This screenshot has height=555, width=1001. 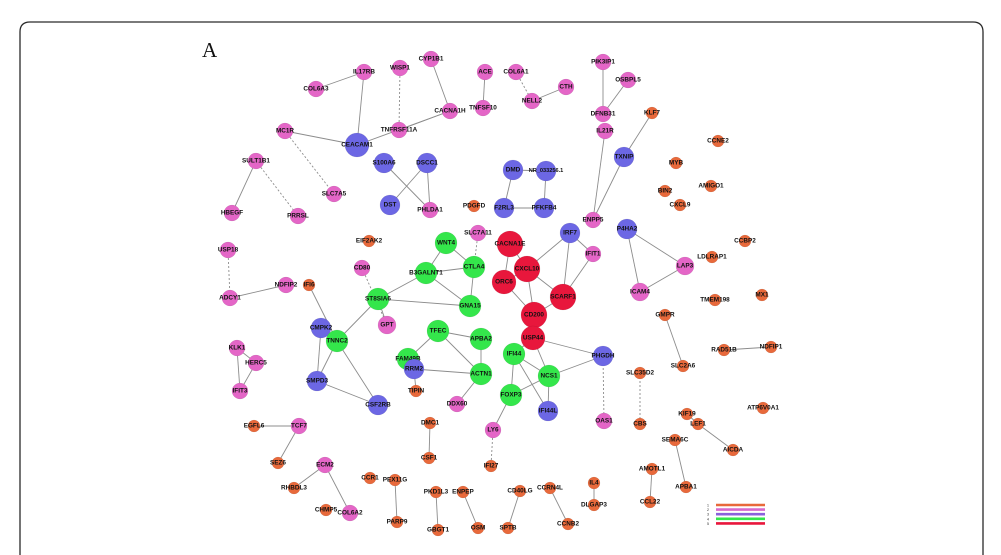 What do you see at coordinates (463, 492) in the screenshot?
I see `node-enpep: ENPEP` at bounding box center [463, 492].